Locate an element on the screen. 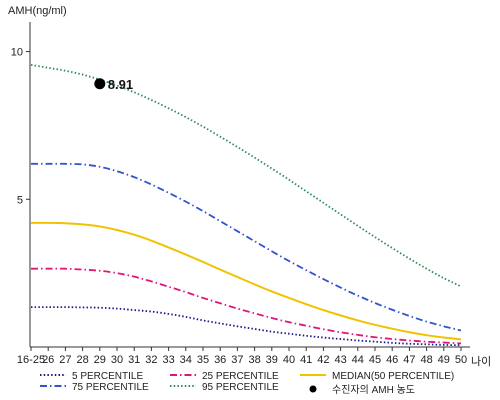 This screenshot has height=400, width=500. x-tick-label: 35 is located at coordinates (203, 360).